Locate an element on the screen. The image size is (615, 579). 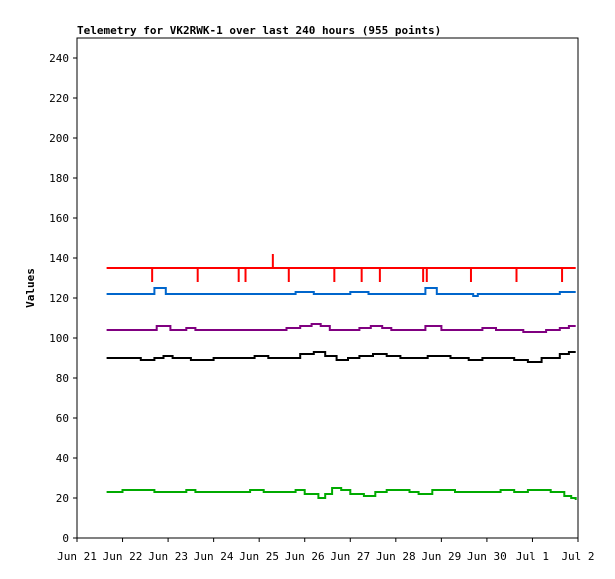
y-tick-label: 180 is located at coordinates (59, 178).